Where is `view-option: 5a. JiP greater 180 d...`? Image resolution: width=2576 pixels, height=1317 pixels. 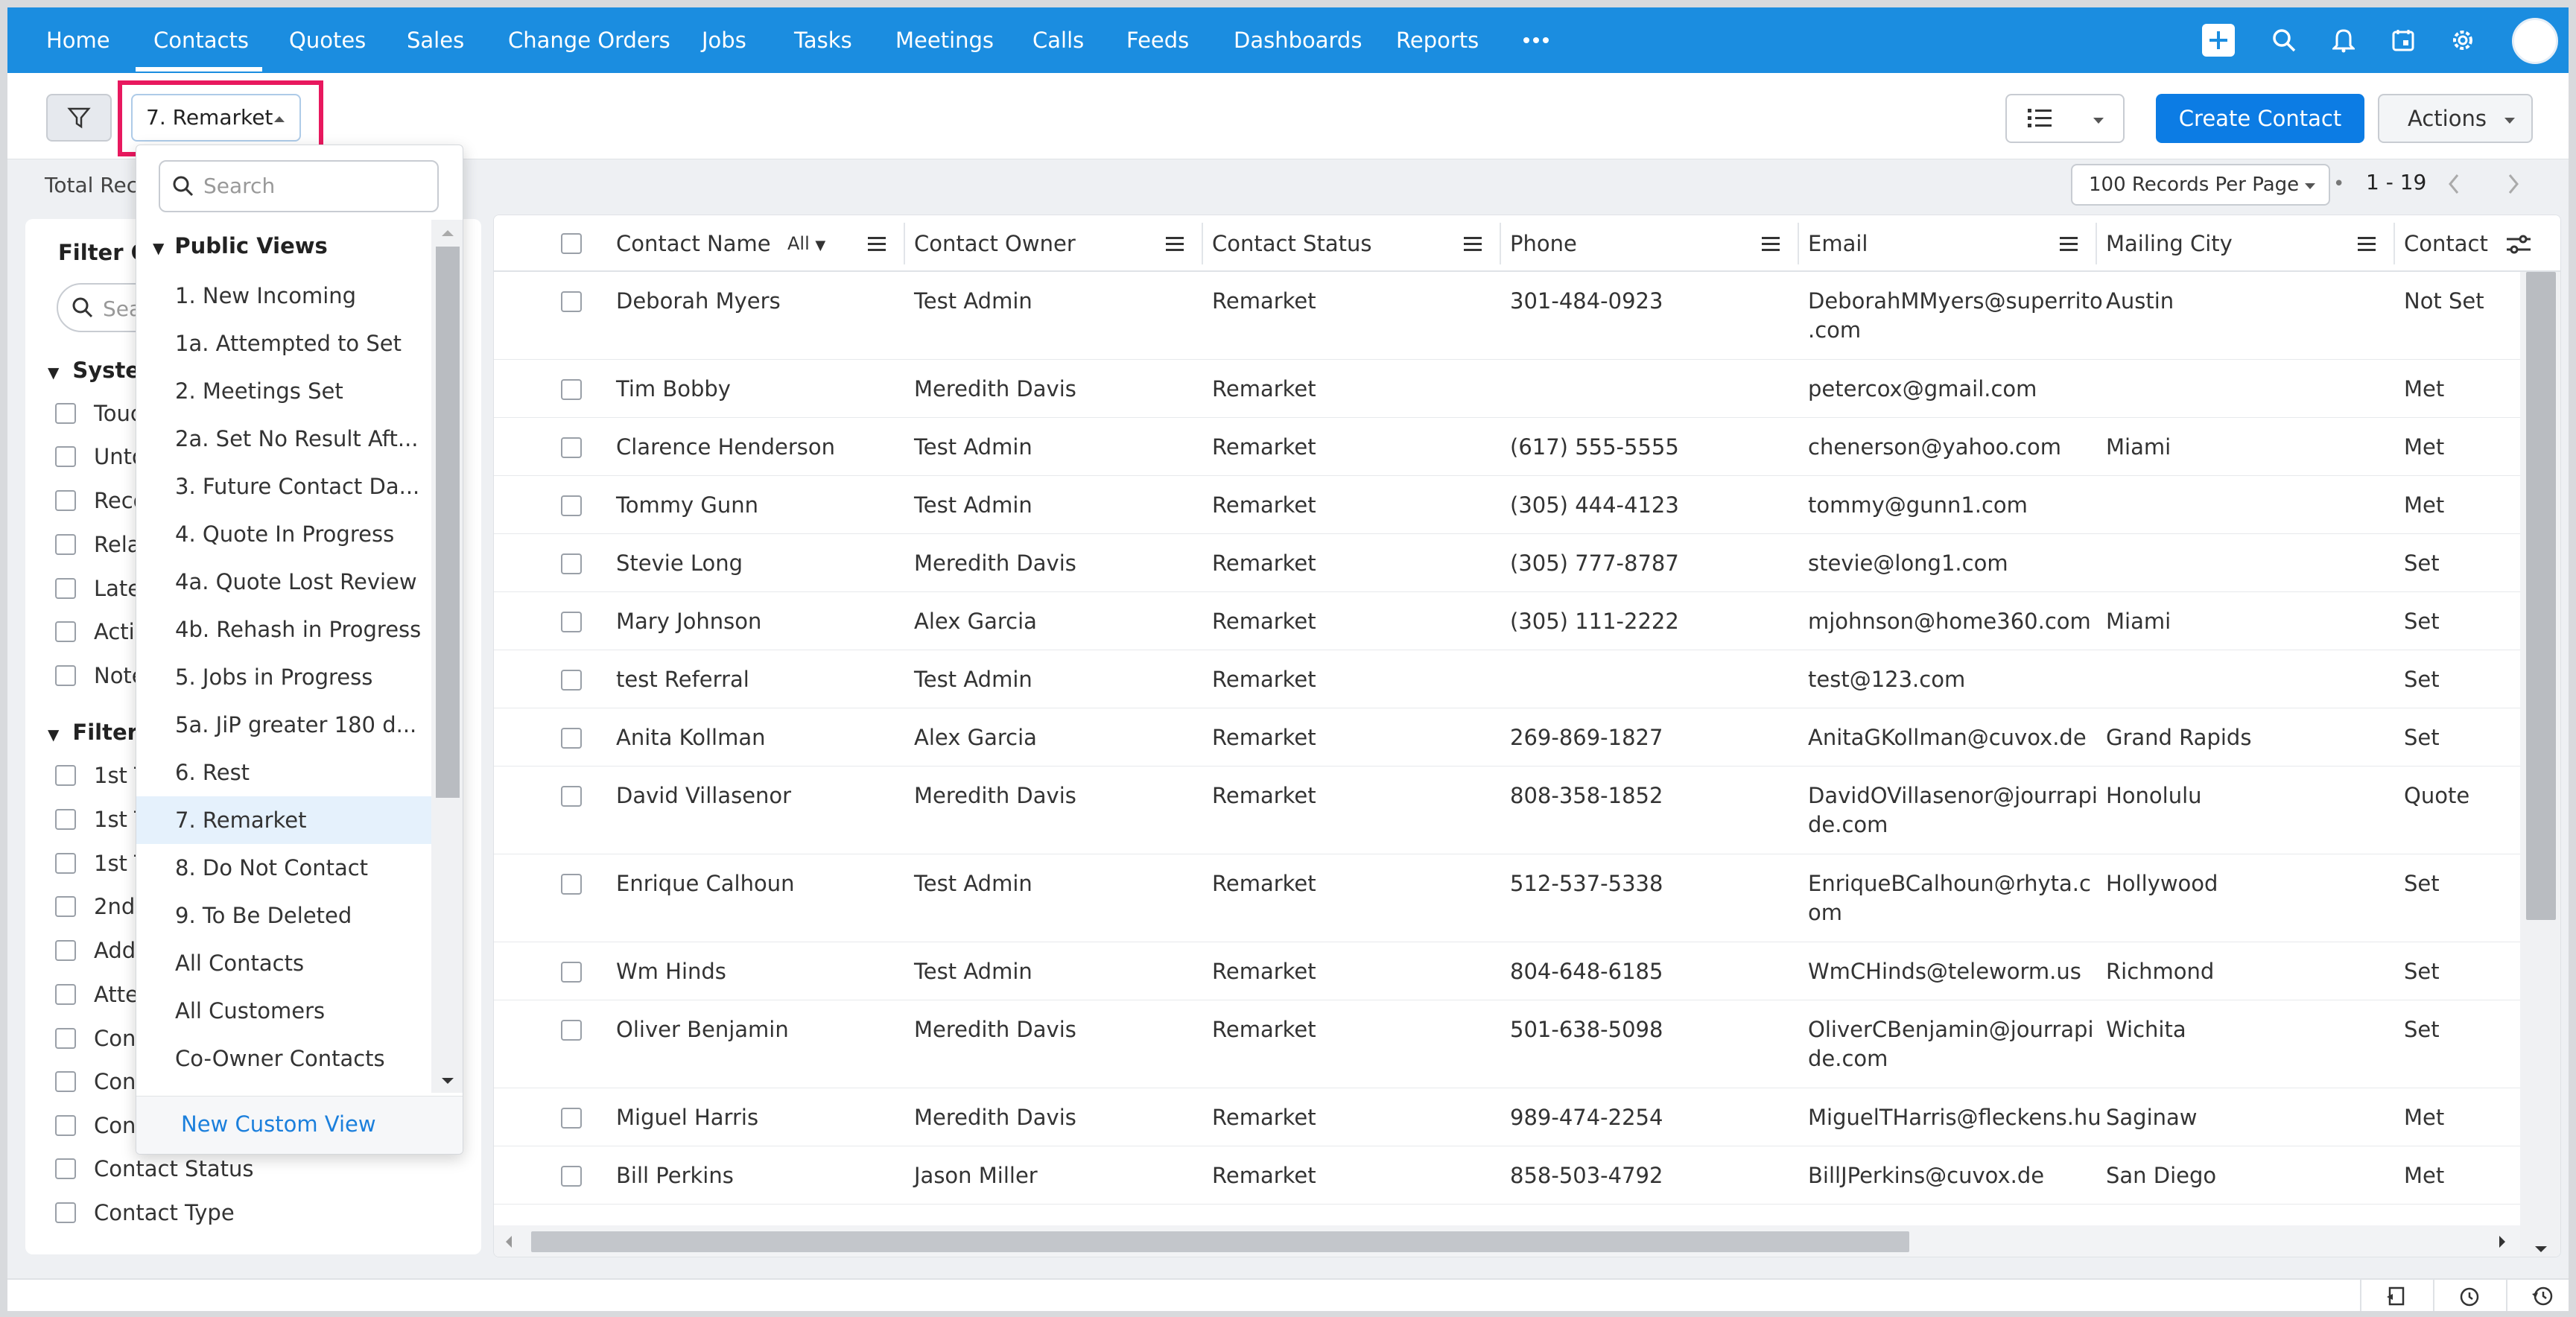 view-option: 5a. JiP greater 180 d... is located at coordinates (296, 724).